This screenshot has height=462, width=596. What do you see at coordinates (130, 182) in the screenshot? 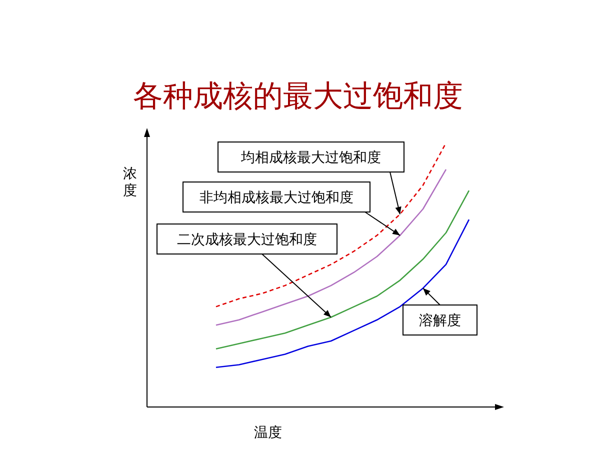
I see `y-axis-title: 浓度` at bounding box center [130, 182].